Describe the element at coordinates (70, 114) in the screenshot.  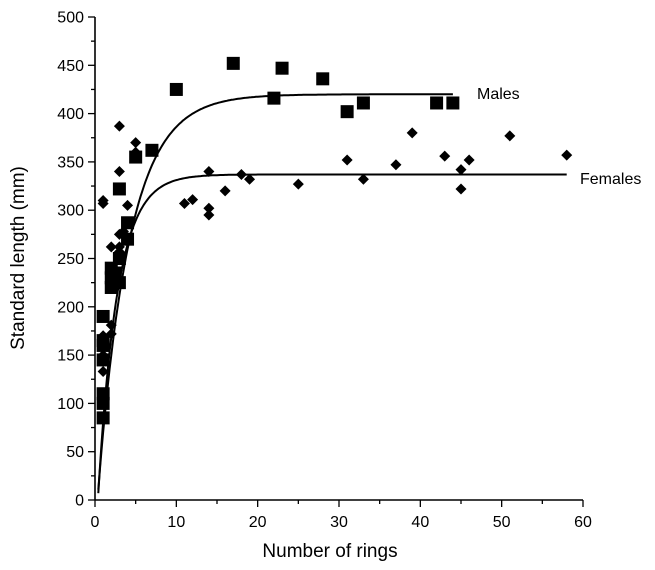
I see `y-tick-label: 400` at that location.